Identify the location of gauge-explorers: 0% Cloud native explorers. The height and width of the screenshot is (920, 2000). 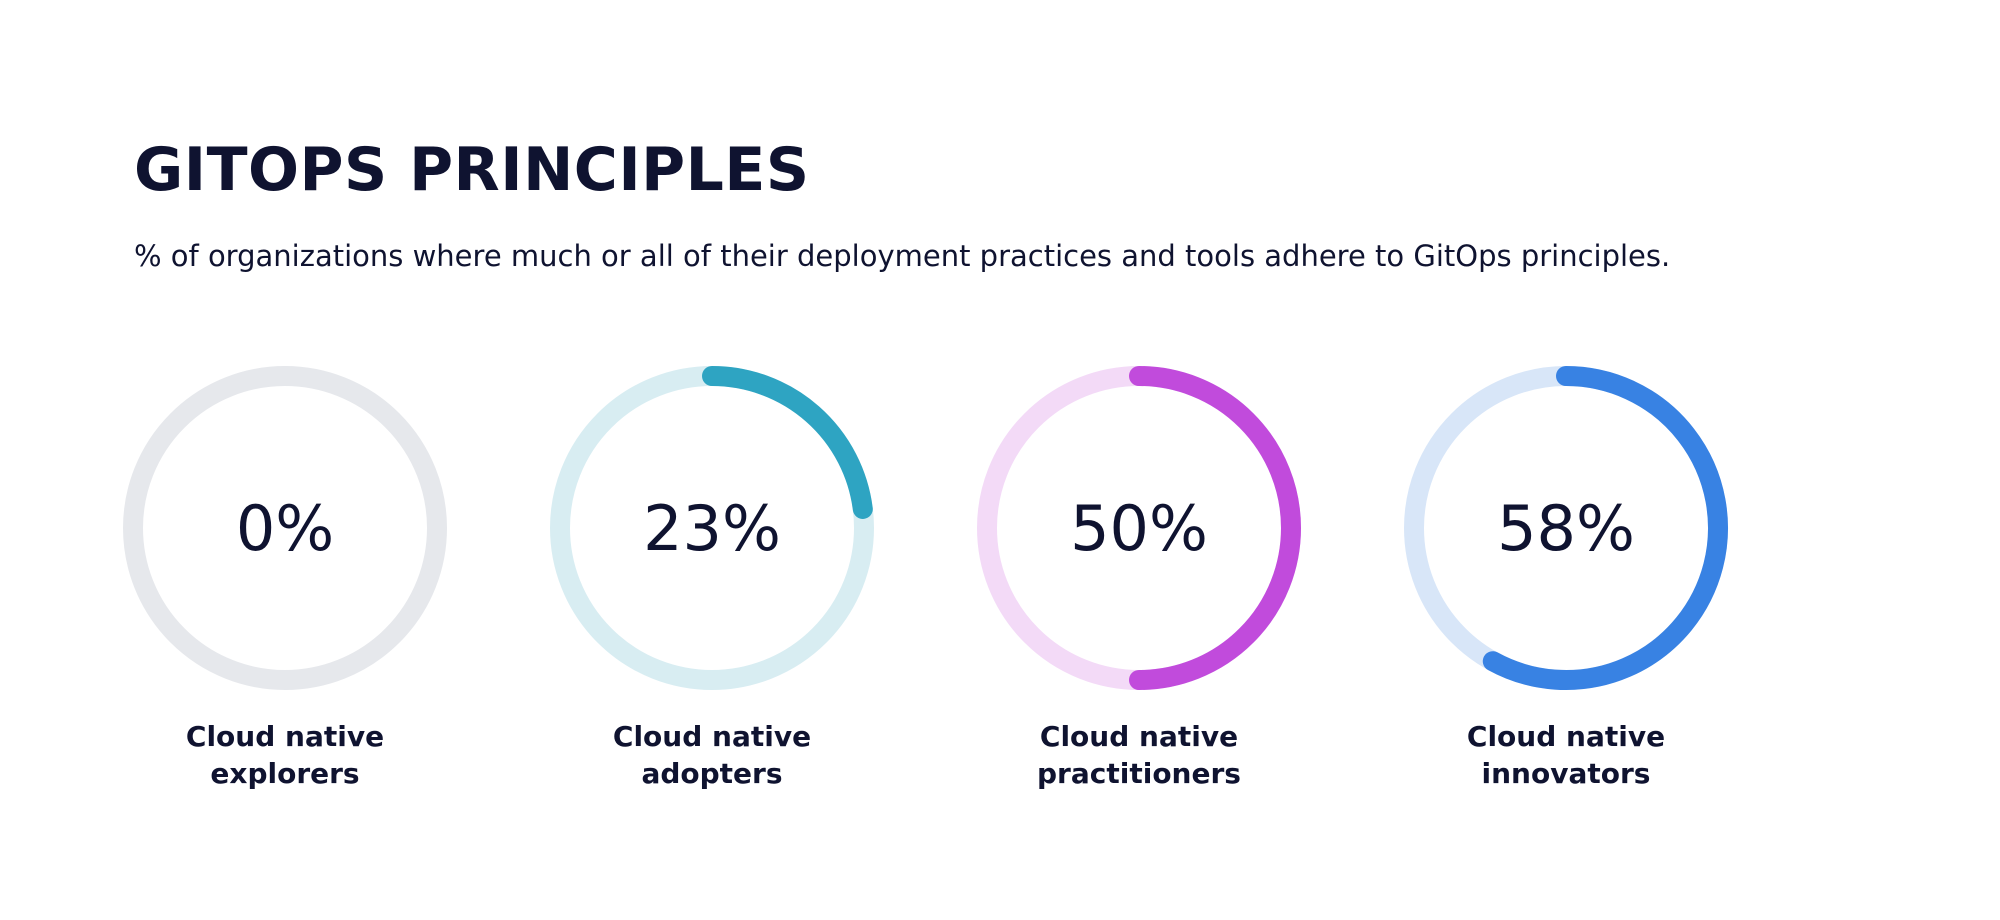
(285, 578).